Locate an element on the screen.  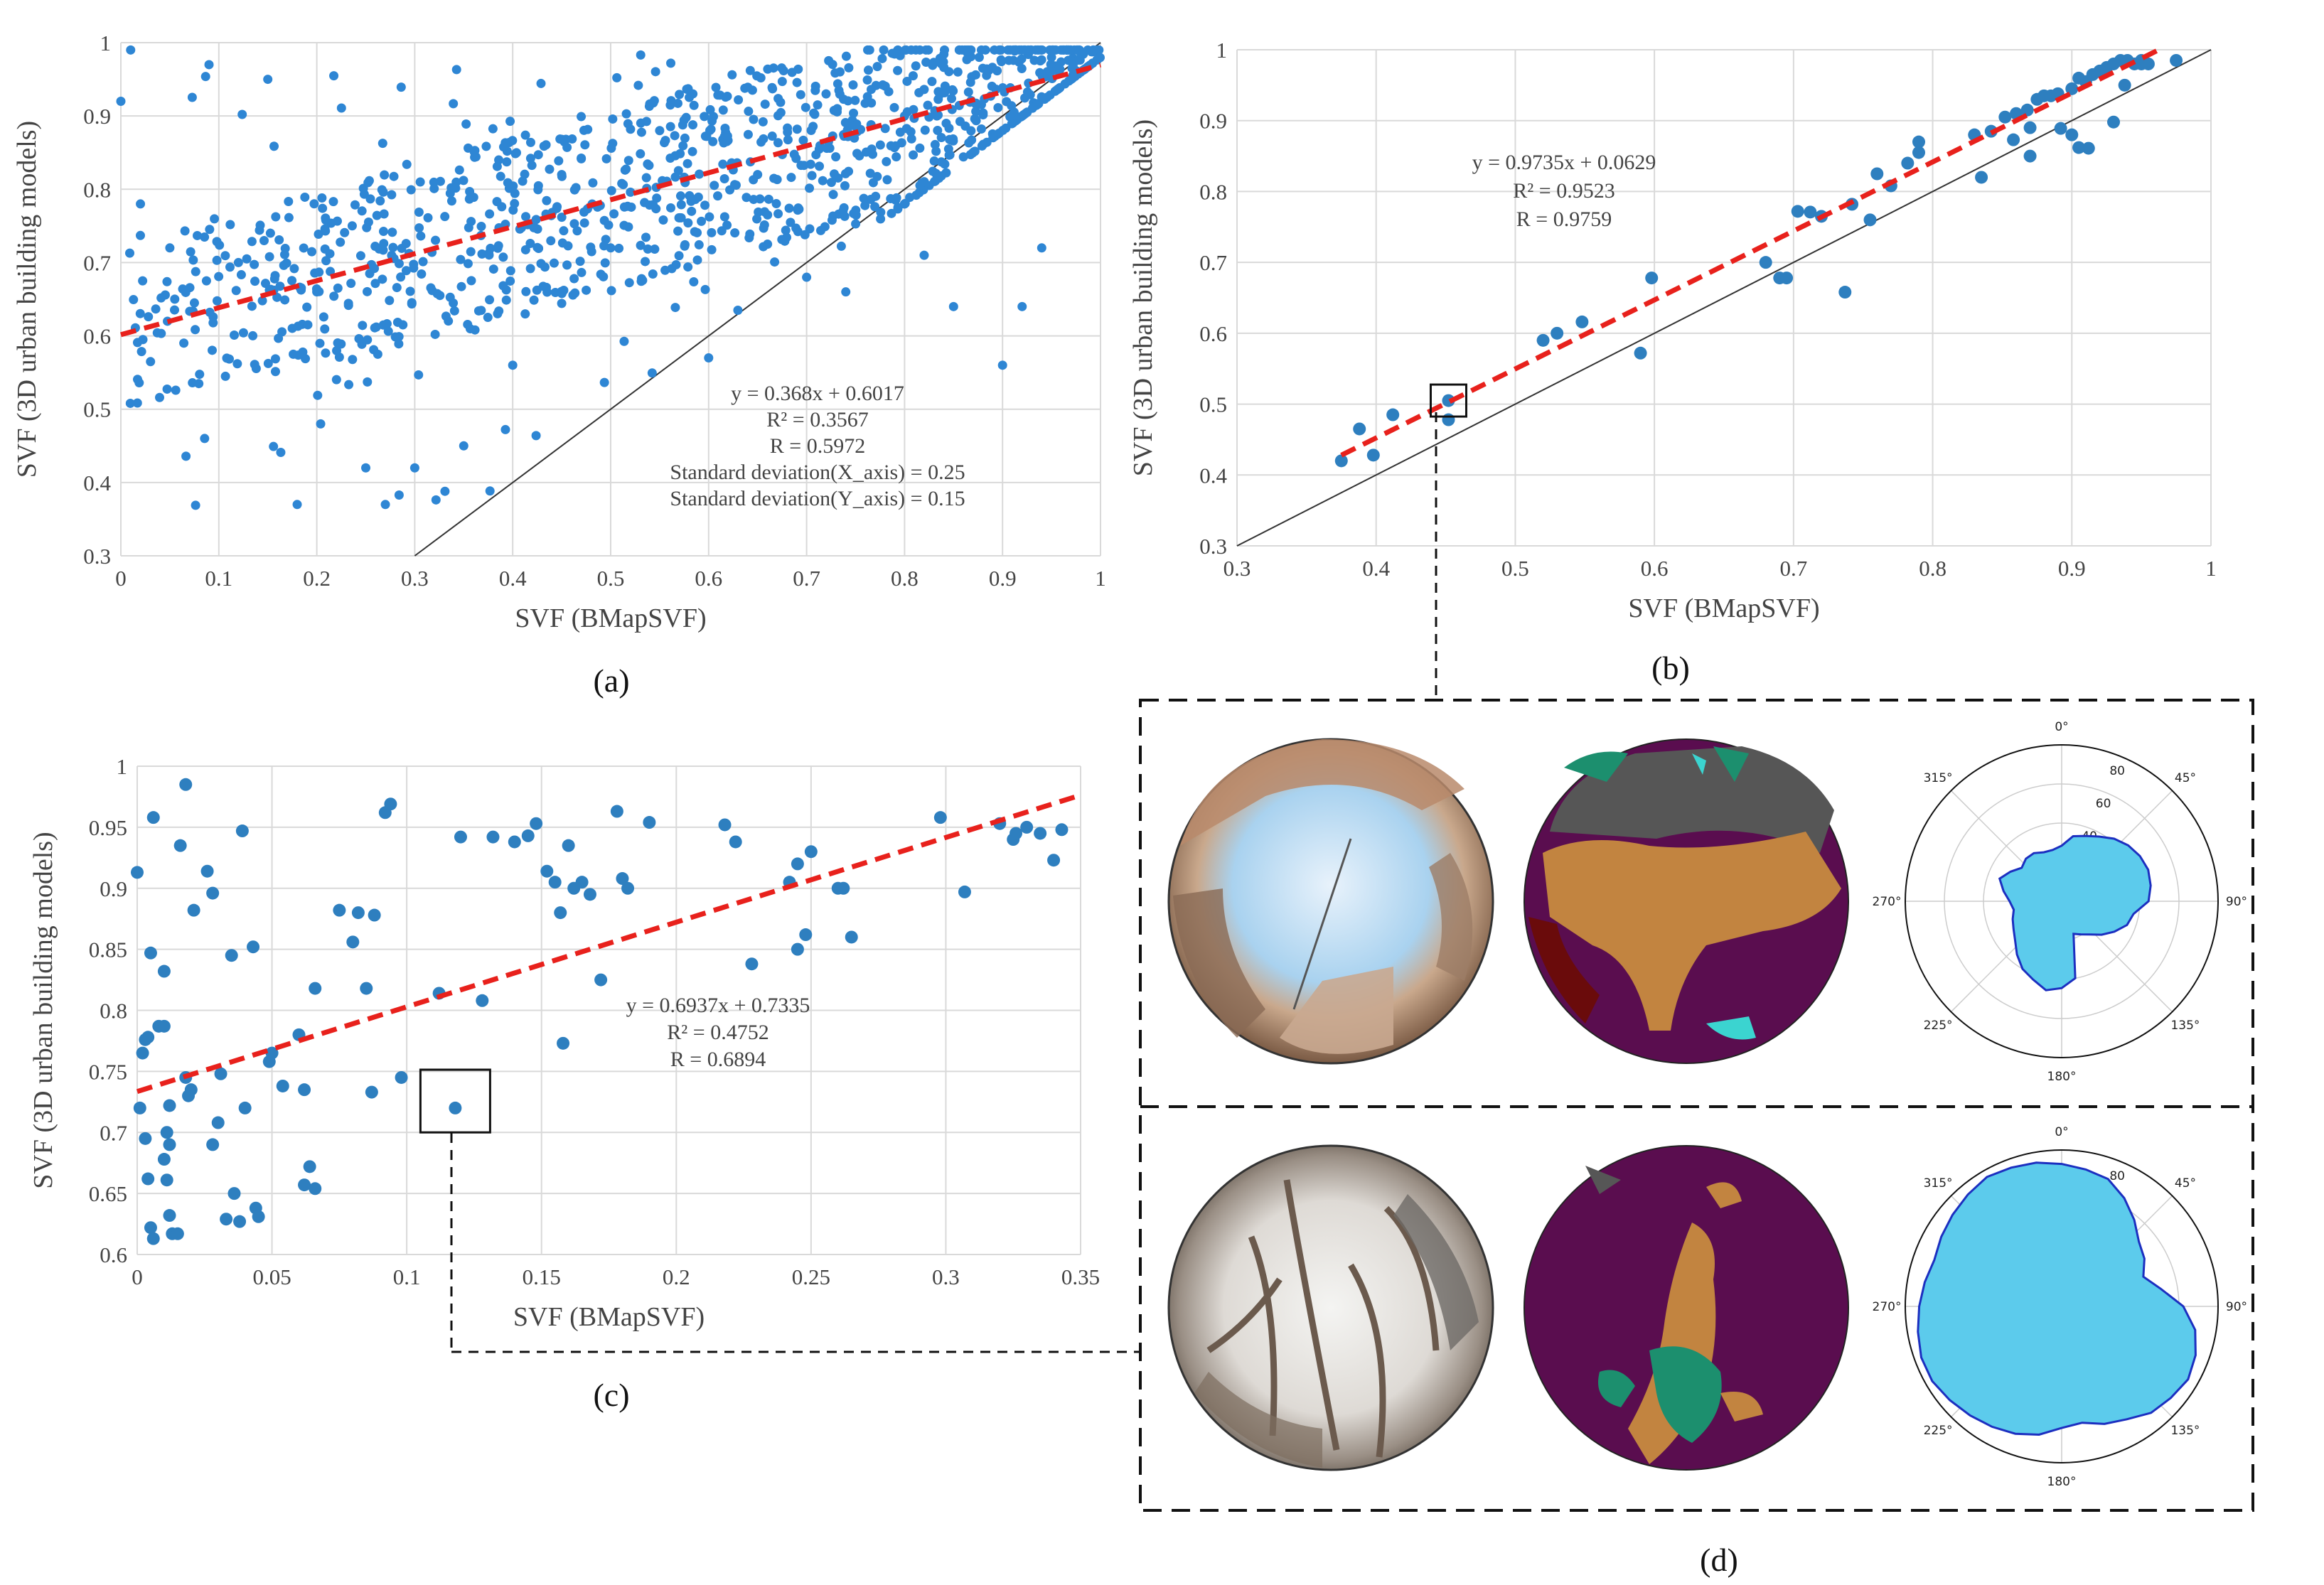
x-tick-label: 0.5 is located at coordinates (611, 578).